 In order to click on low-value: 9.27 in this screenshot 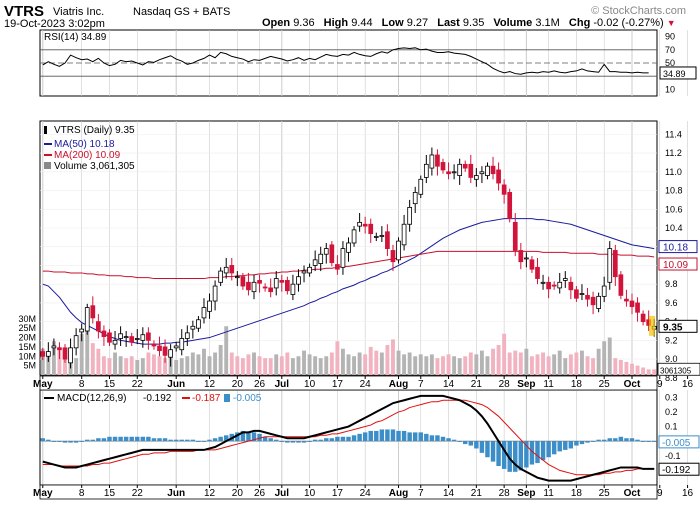, I will do `click(417, 23)`.